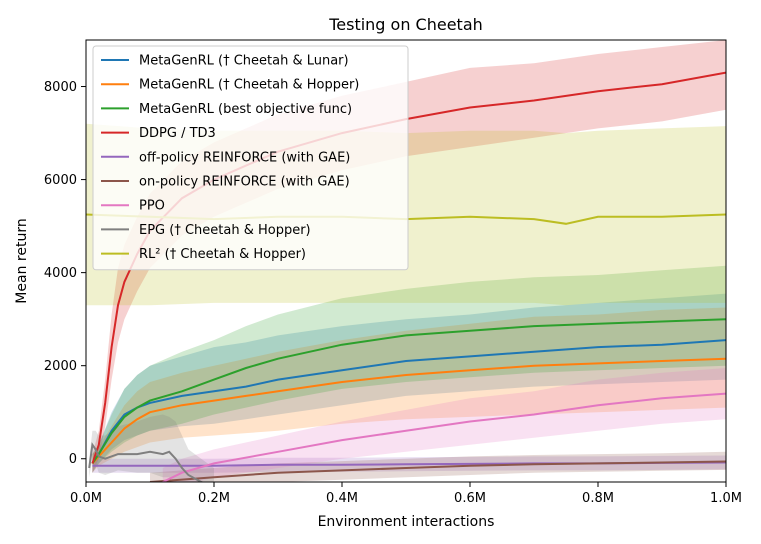 The image size is (761, 544). Describe the element at coordinates (146, 462) in the screenshot. I see `series-7-epg-cheetah-hopper-line` at that location.